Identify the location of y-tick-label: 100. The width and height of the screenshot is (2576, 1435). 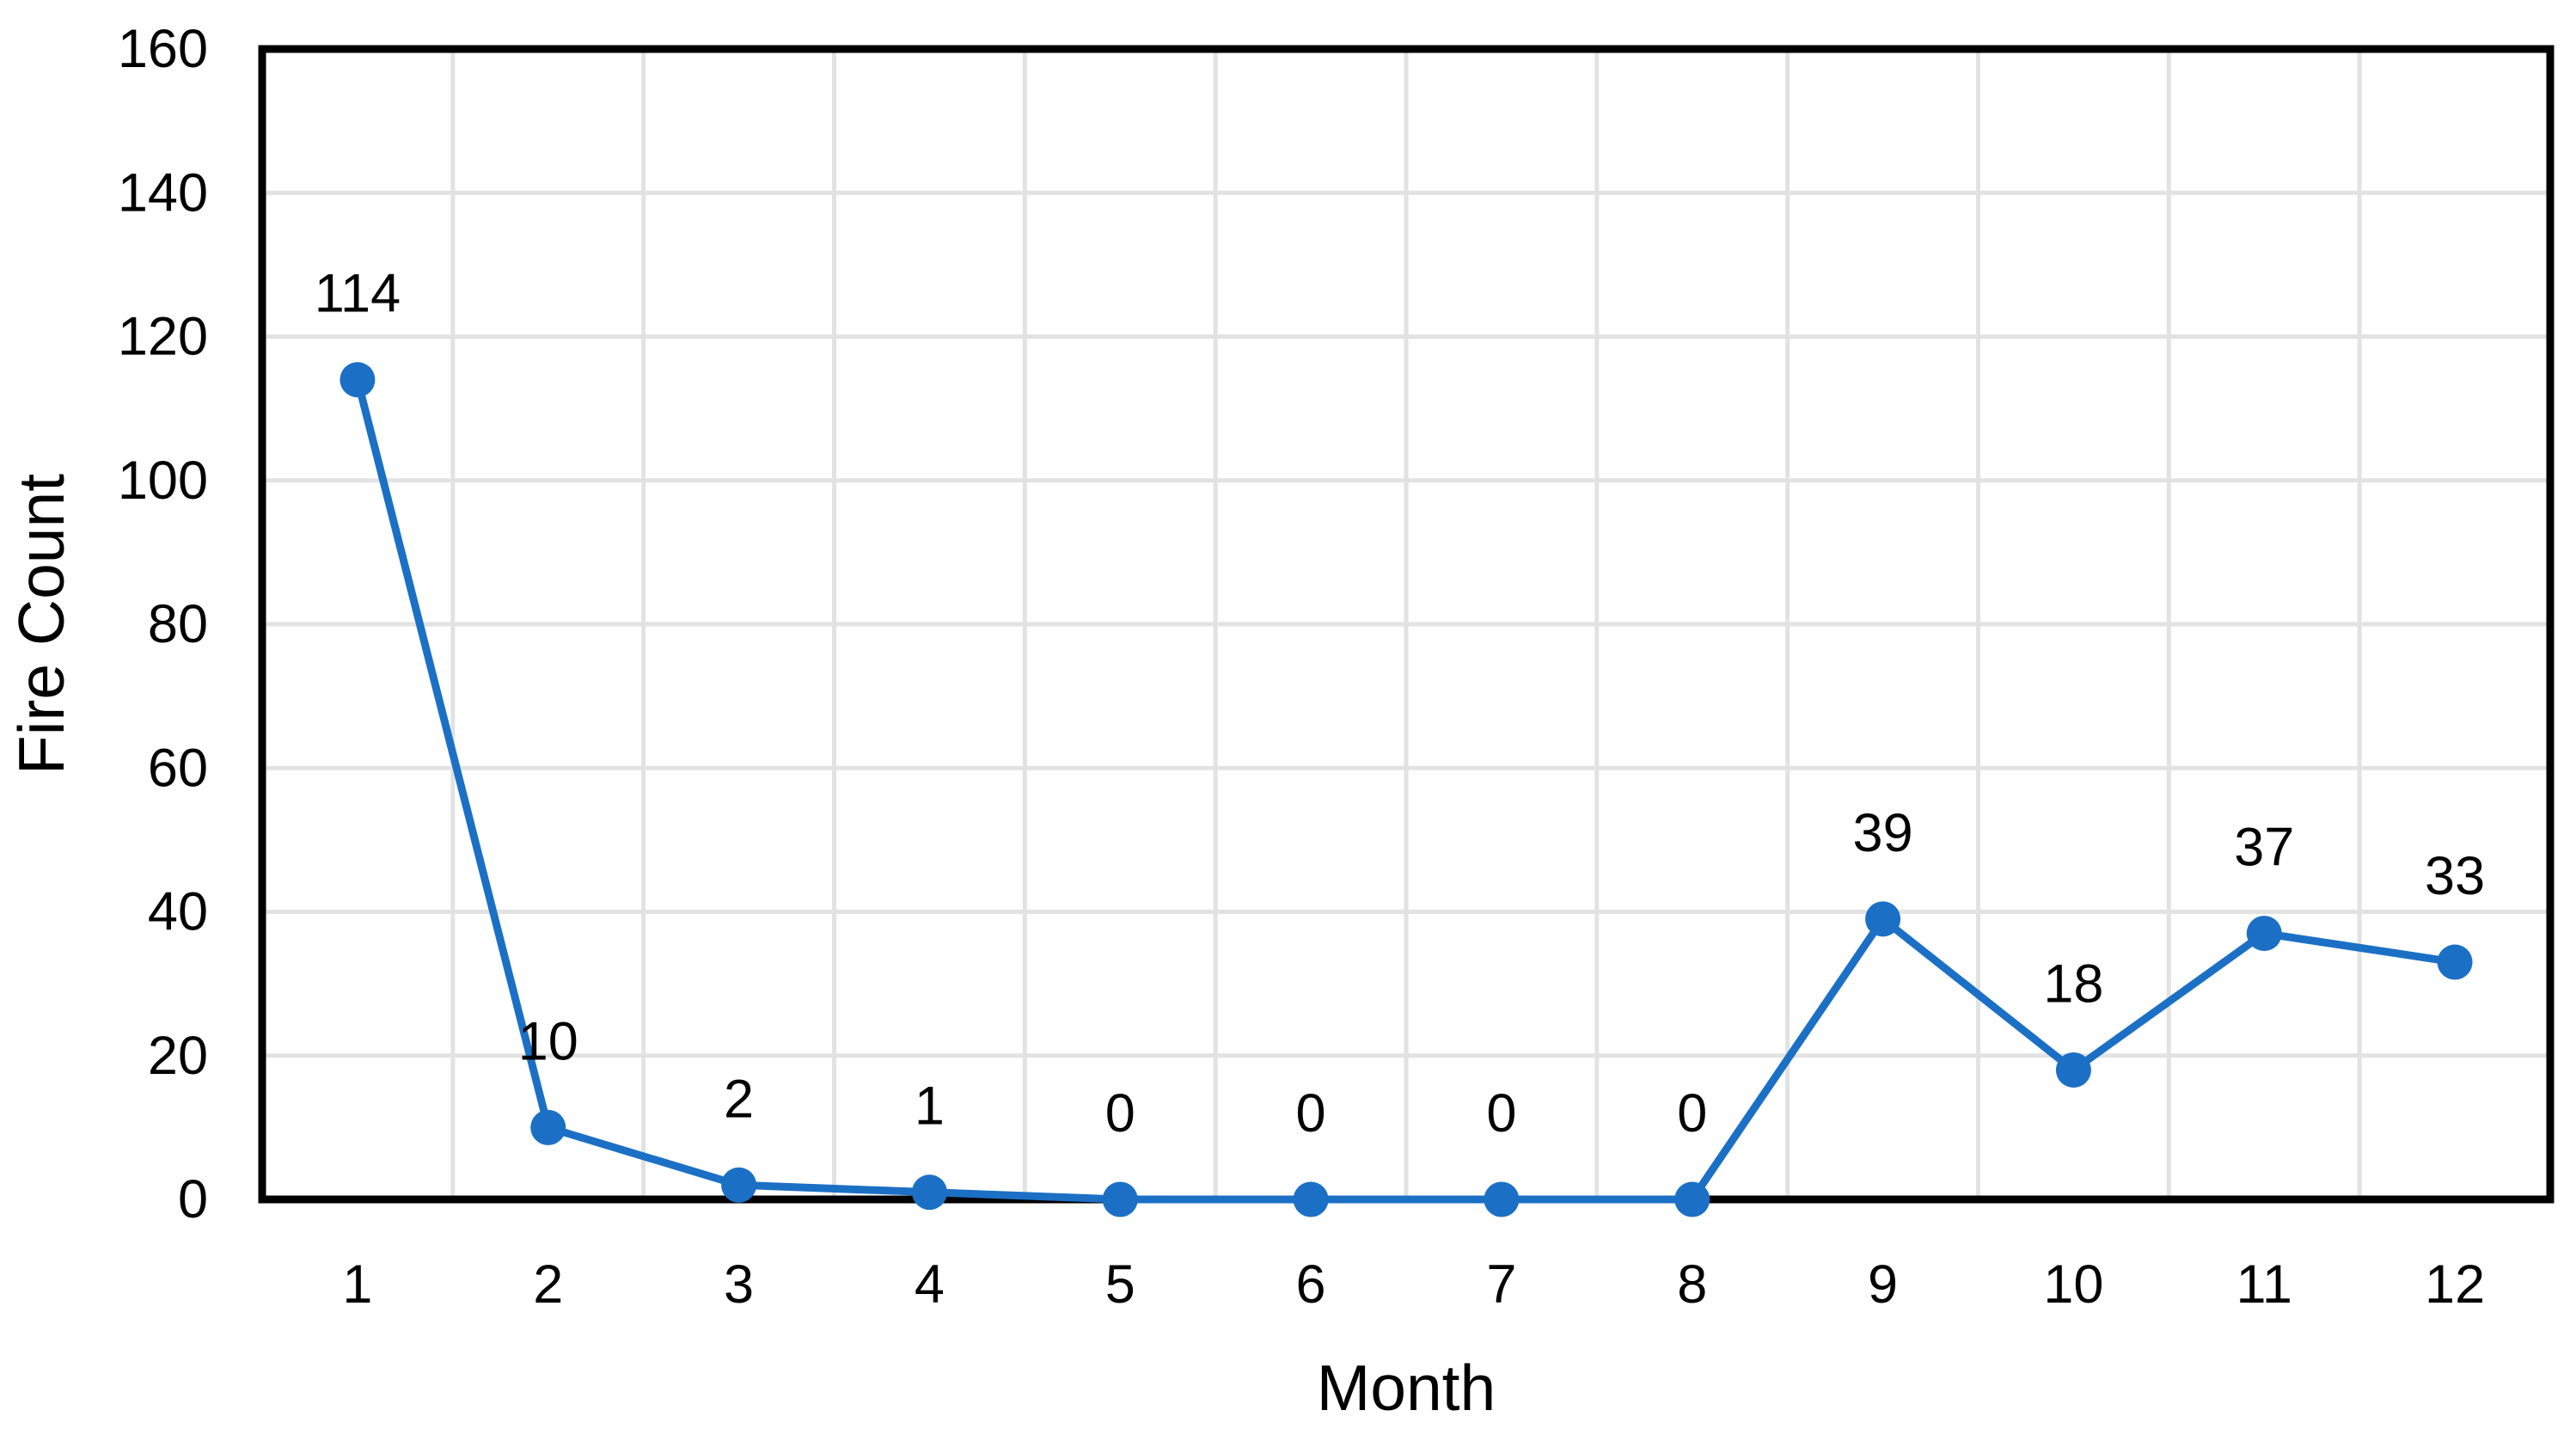
(163, 481).